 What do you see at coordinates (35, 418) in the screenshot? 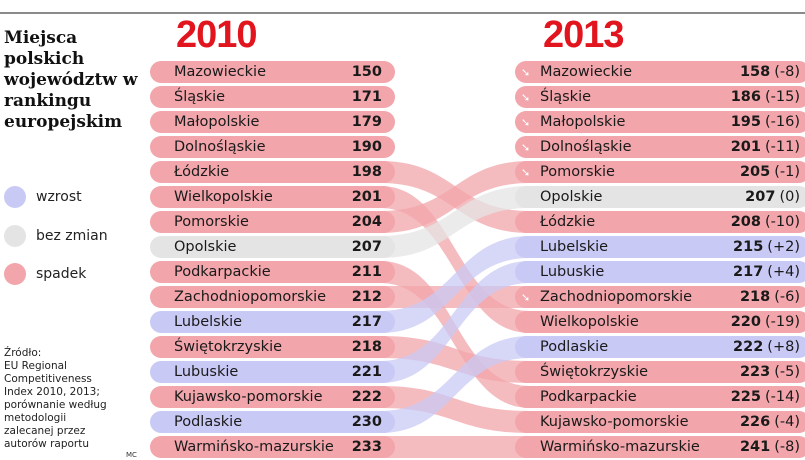
I see `source-line: metodologii` at bounding box center [35, 418].